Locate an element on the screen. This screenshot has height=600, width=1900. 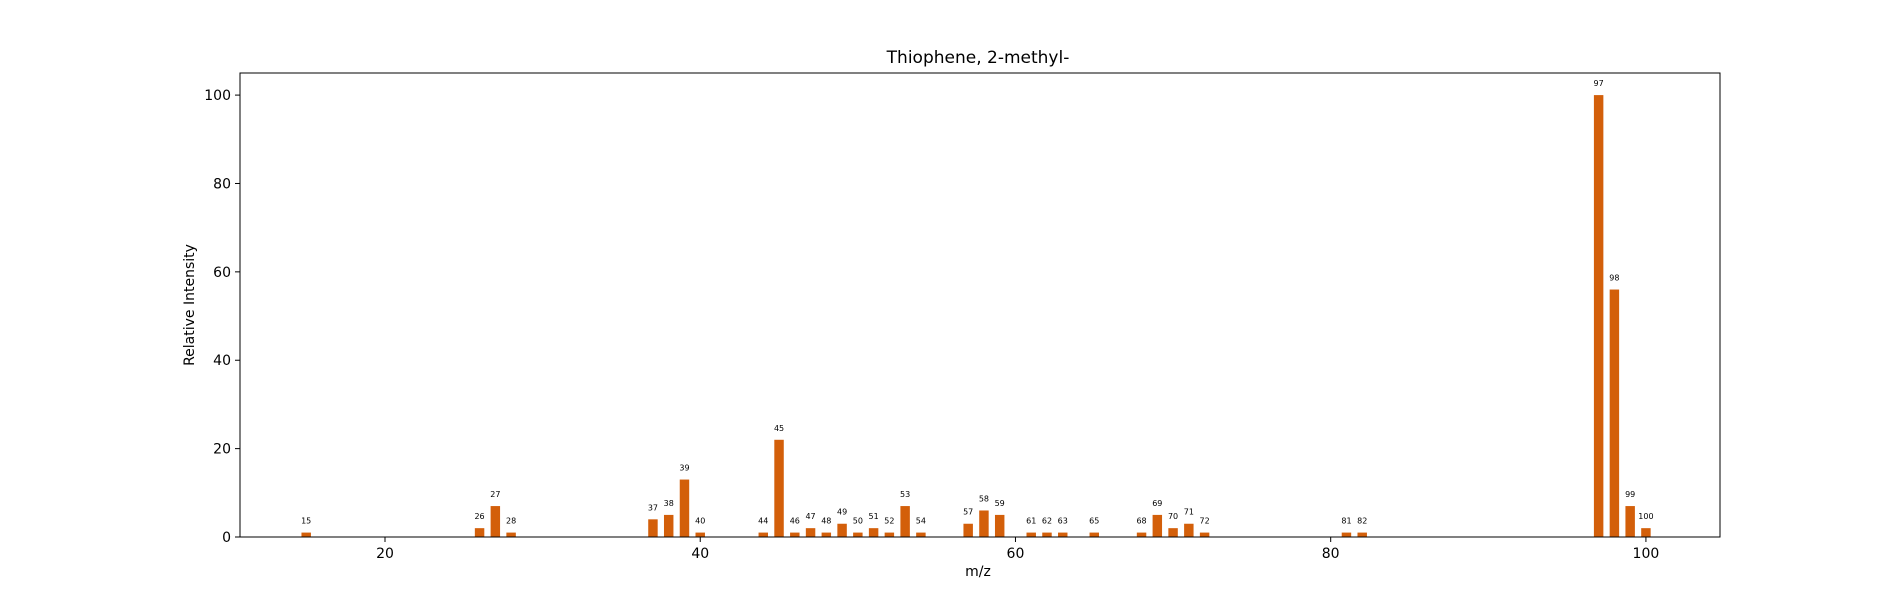
bar-label-mz-57: 57 is located at coordinates (968, 512).